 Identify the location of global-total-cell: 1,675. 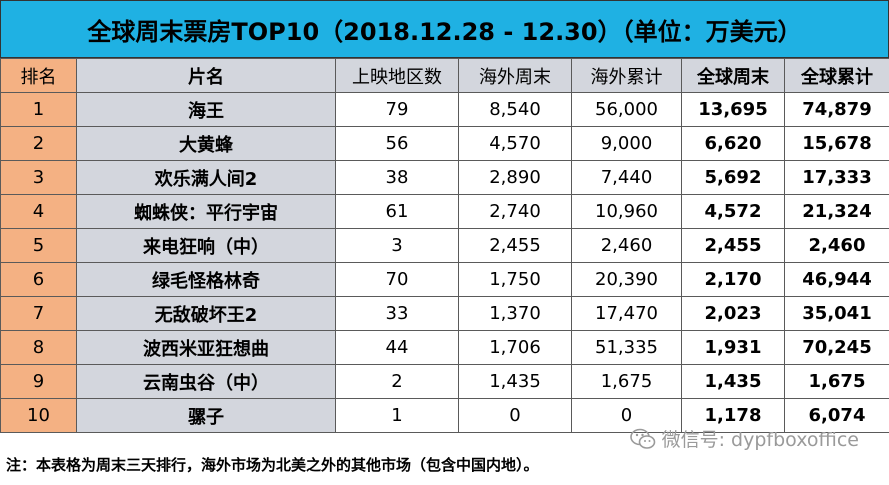
(836, 381).